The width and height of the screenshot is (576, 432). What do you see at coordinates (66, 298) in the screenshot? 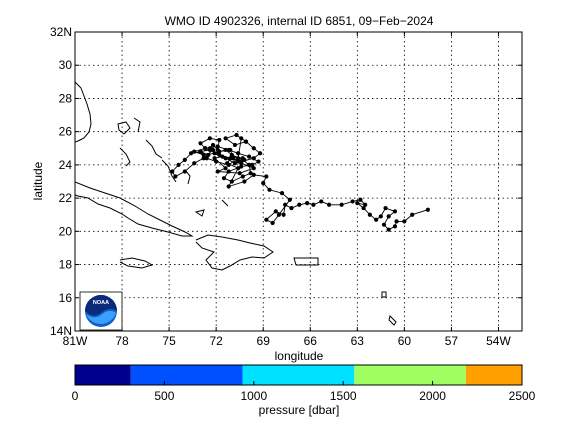
I see `y-tick-label: 16` at bounding box center [66, 298].